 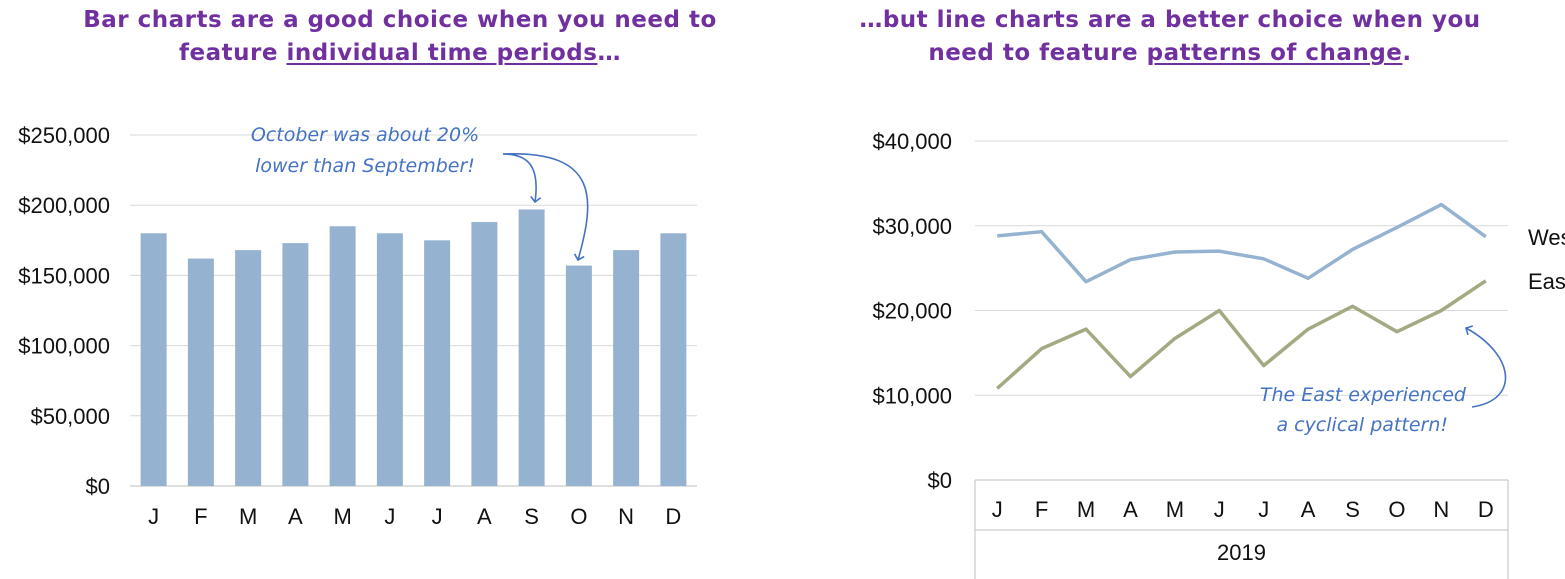 What do you see at coordinates (64, 275) in the screenshot?
I see `bar-y-tick-label: $150,000` at bounding box center [64, 275].